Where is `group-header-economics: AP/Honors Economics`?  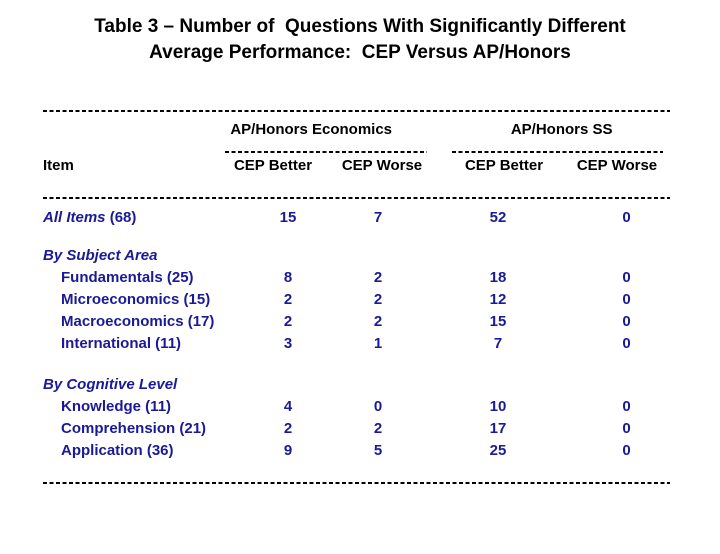 group-header-economics: AP/Honors Economics is located at coordinates (311, 129).